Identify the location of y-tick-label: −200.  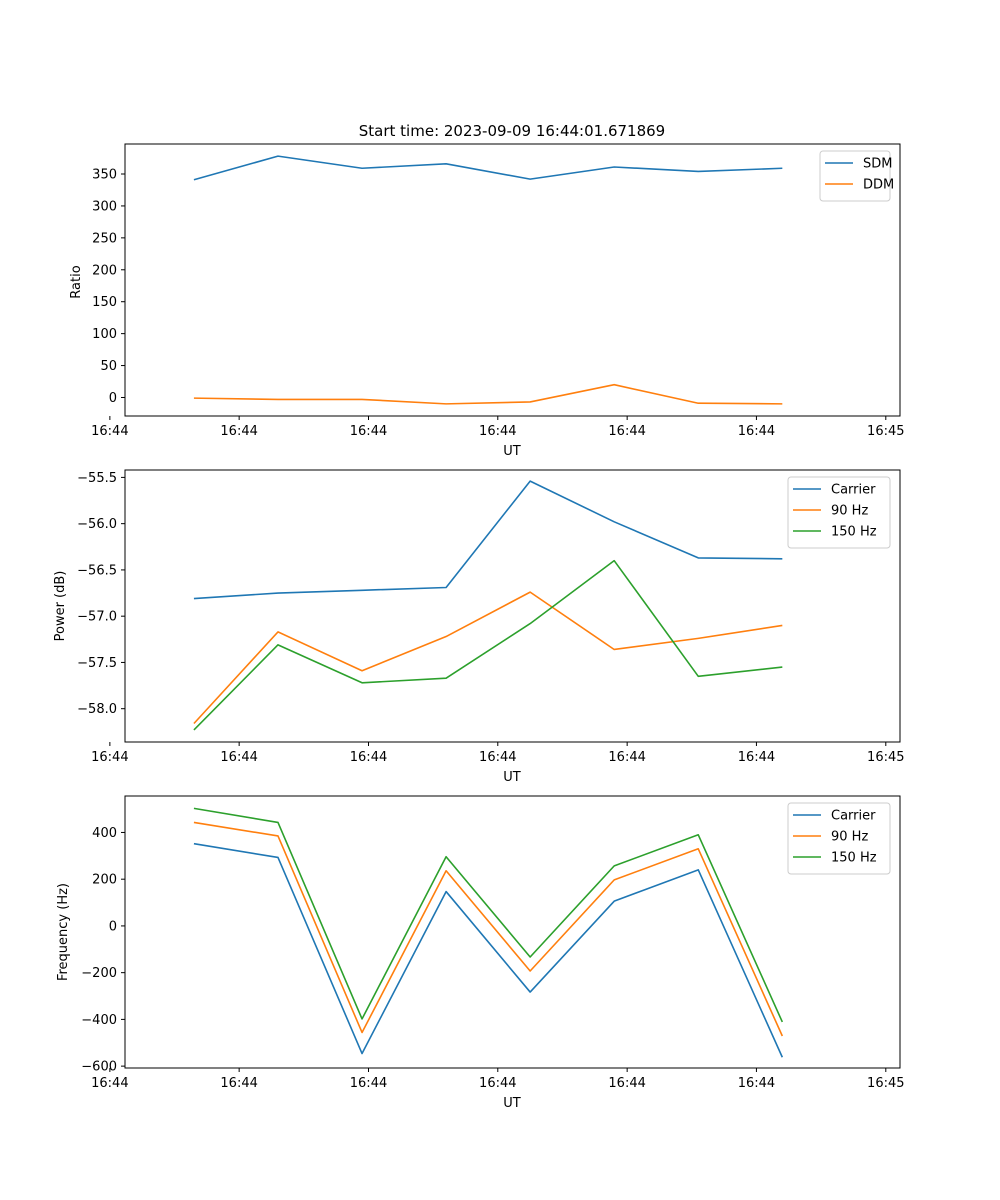
(99, 973).